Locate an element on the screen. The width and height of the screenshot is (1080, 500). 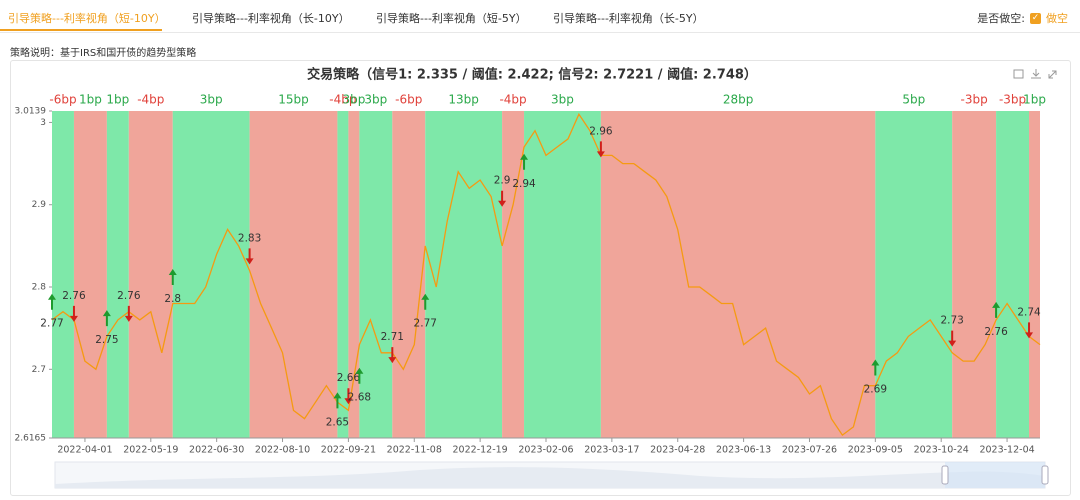
toggle-option: 做空 is located at coordinates (1057, 18).